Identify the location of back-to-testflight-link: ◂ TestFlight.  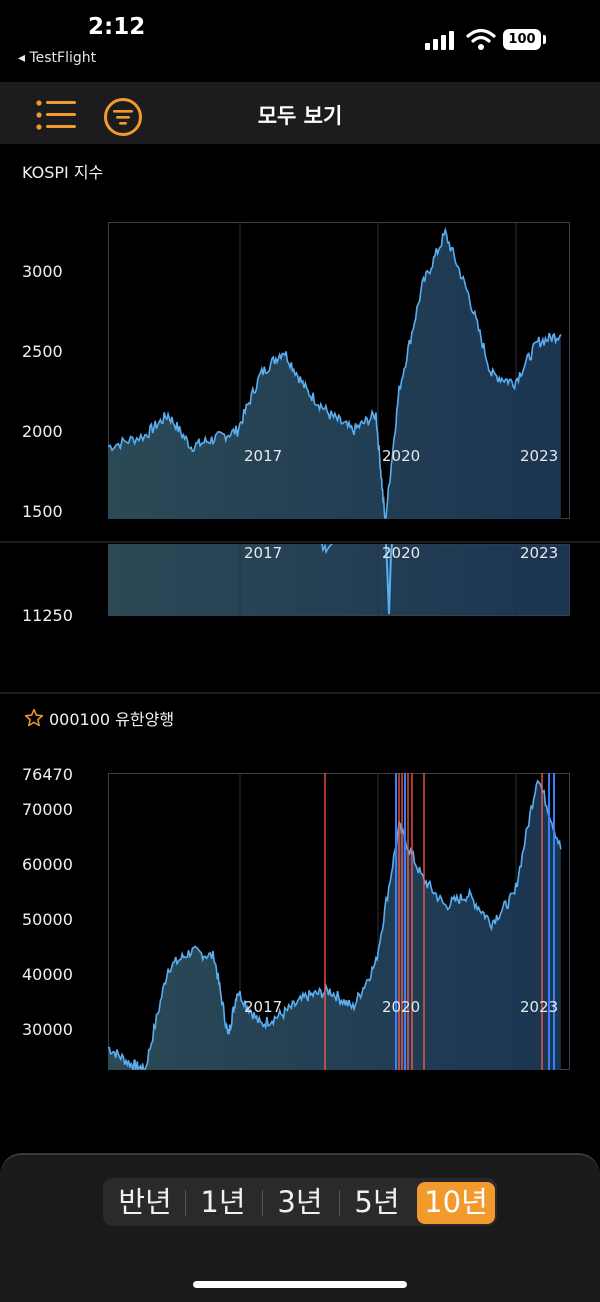
(57, 58).